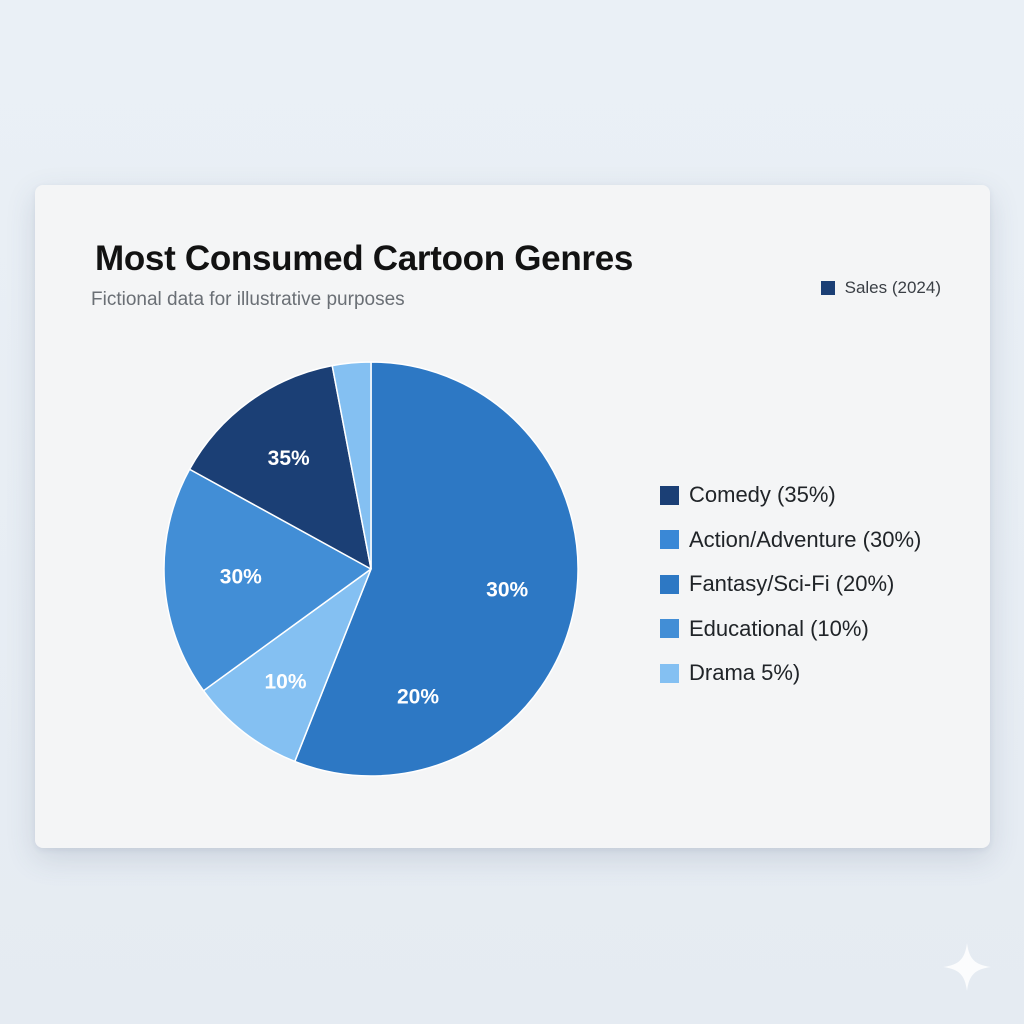  What do you see at coordinates (248, 299) in the screenshot?
I see `chart-subtitle: Fictional data for illustrative purposes` at bounding box center [248, 299].